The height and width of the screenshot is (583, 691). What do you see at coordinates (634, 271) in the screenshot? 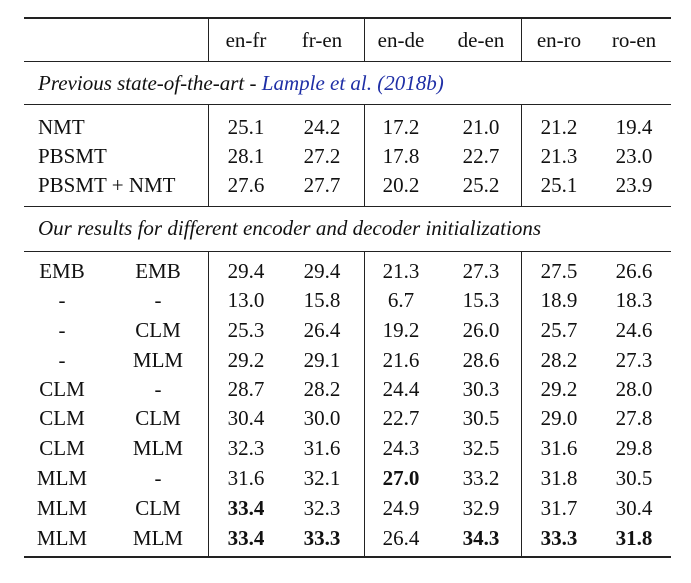
I see `table-cell: 26.6` at bounding box center [634, 271].